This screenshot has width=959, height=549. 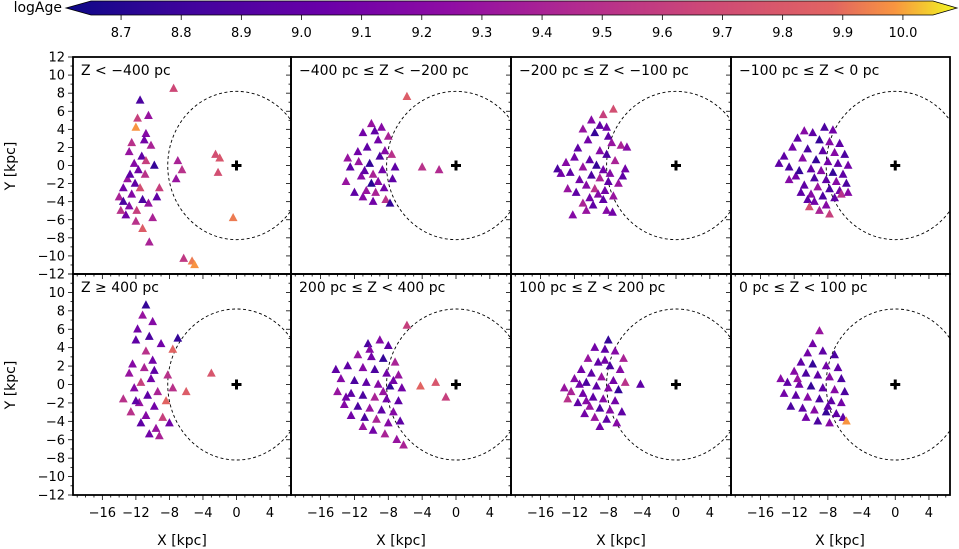 What do you see at coordinates (902, 33) in the screenshot?
I see `colorbar-tick-label: 10.0` at bounding box center [902, 33].